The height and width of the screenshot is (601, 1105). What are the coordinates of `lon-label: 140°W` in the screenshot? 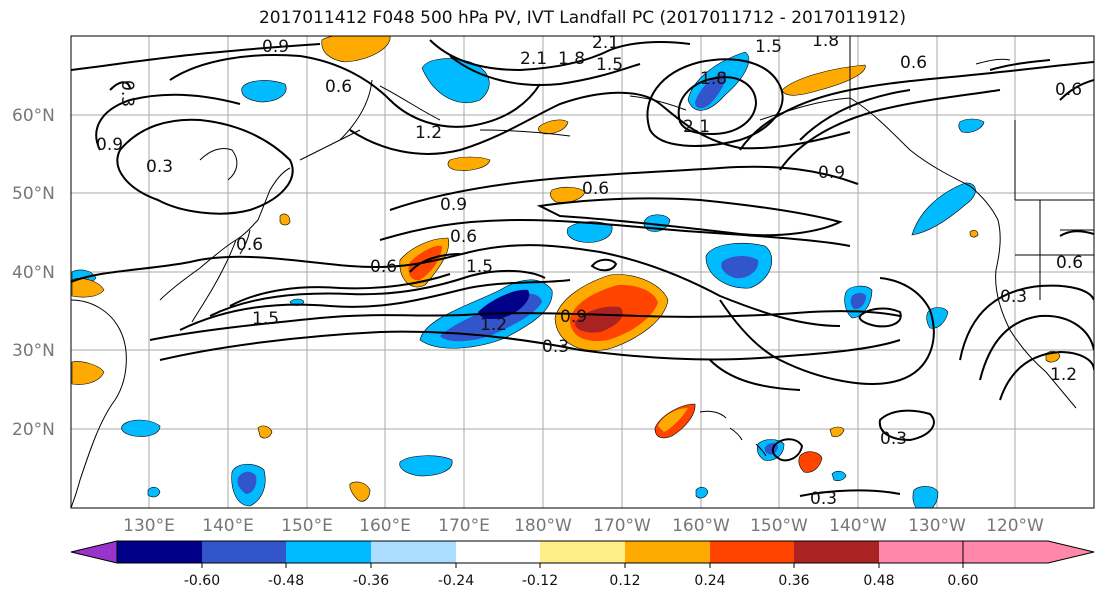 It's located at (858, 526).